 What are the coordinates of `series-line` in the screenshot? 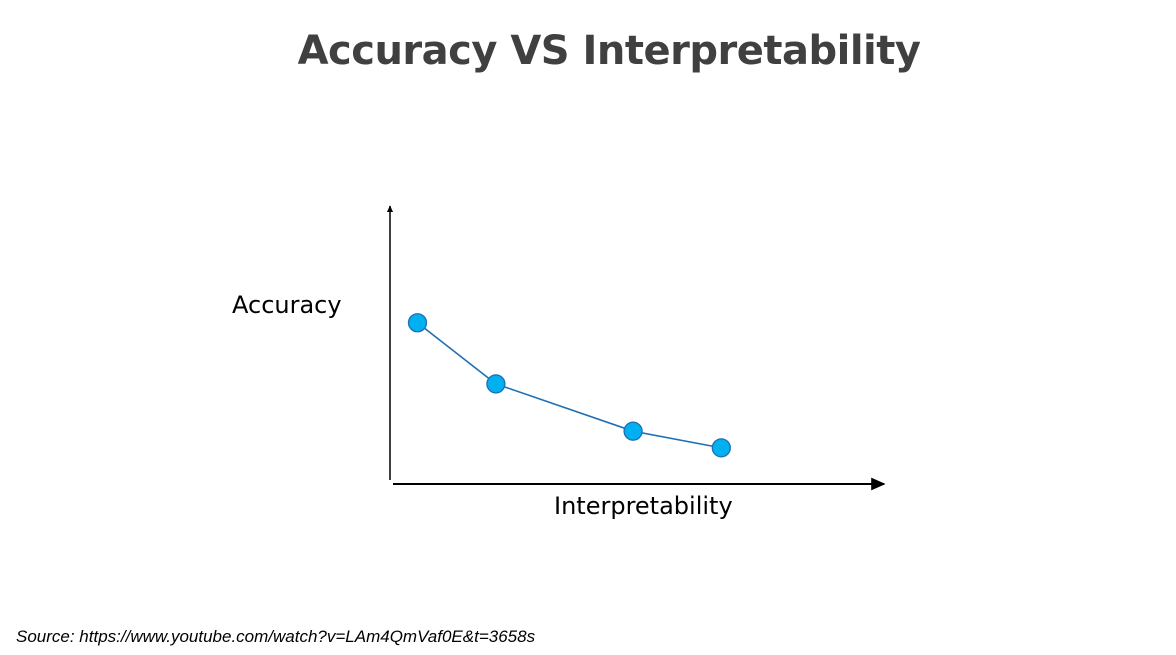 It's located at (569, 385).